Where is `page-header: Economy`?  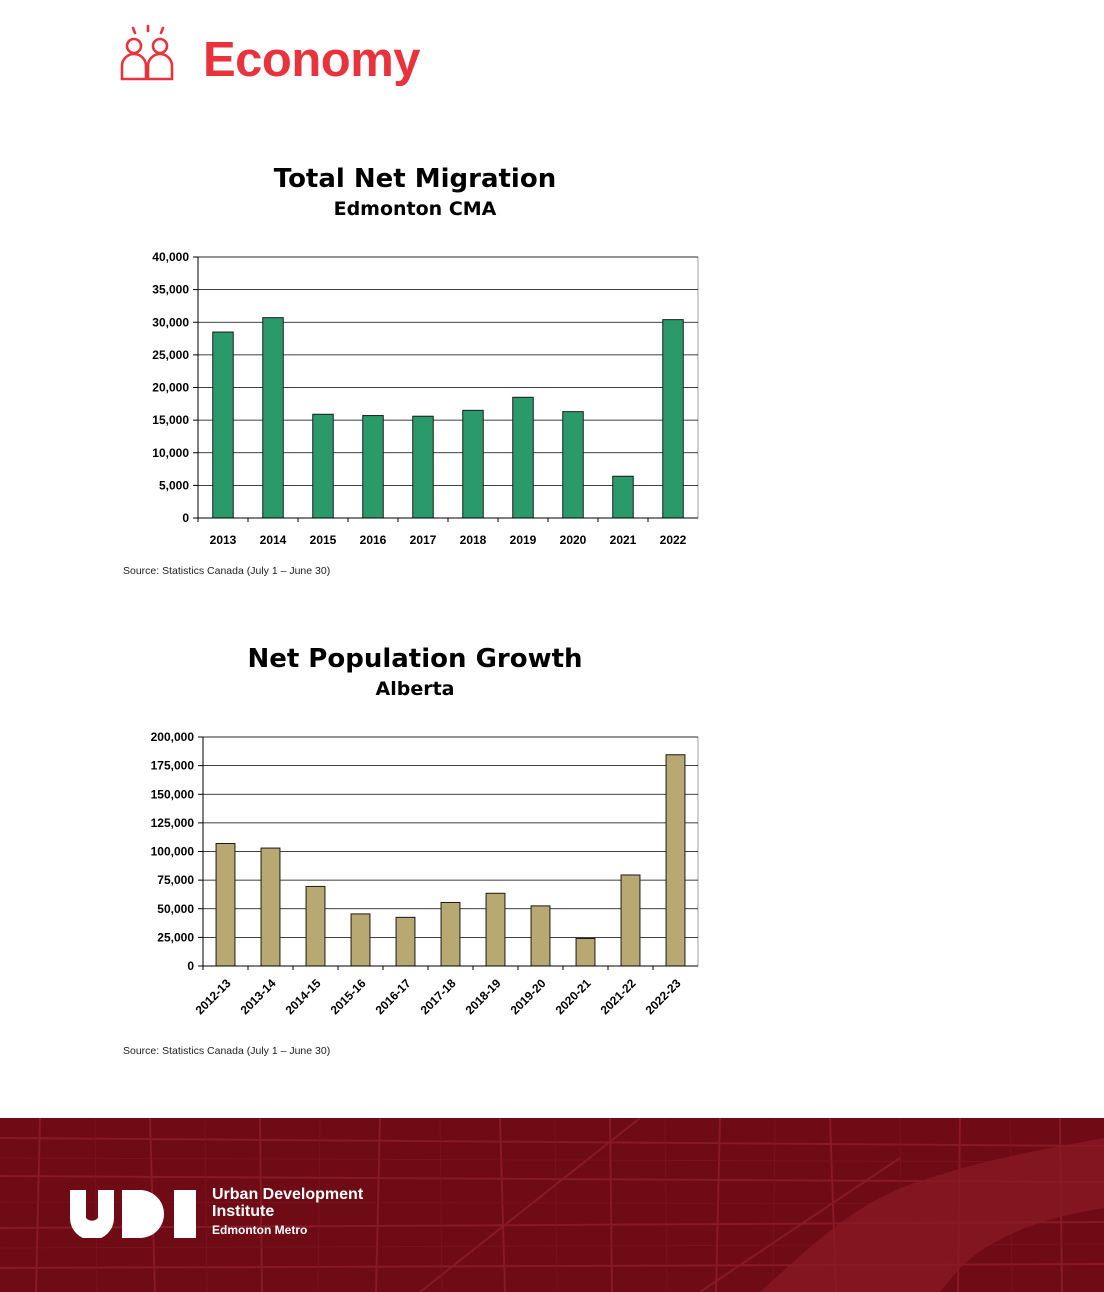 page-header: Economy is located at coordinates (368, 57).